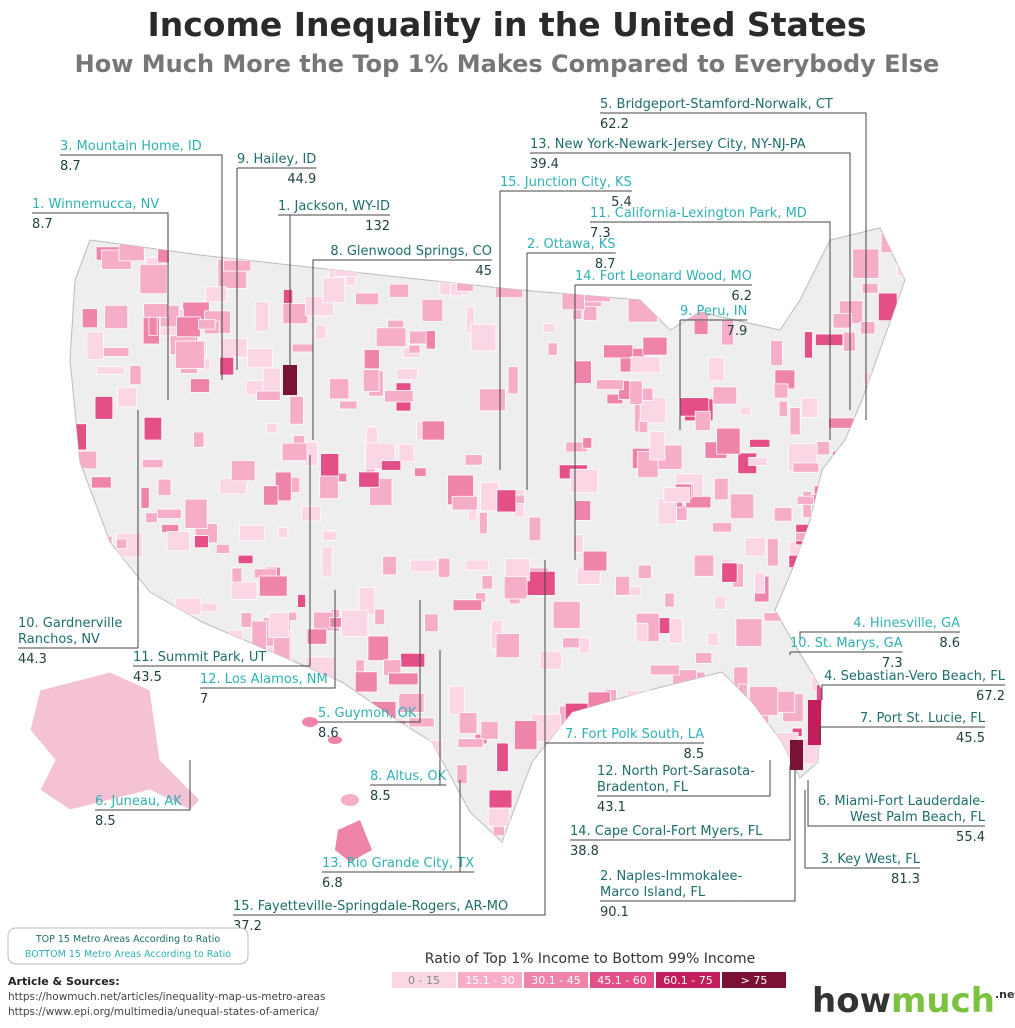 The image size is (1015, 1028). What do you see at coordinates (892, 663) in the screenshot?
I see `callout-value: 7.3` at bounding box center [892, 663].